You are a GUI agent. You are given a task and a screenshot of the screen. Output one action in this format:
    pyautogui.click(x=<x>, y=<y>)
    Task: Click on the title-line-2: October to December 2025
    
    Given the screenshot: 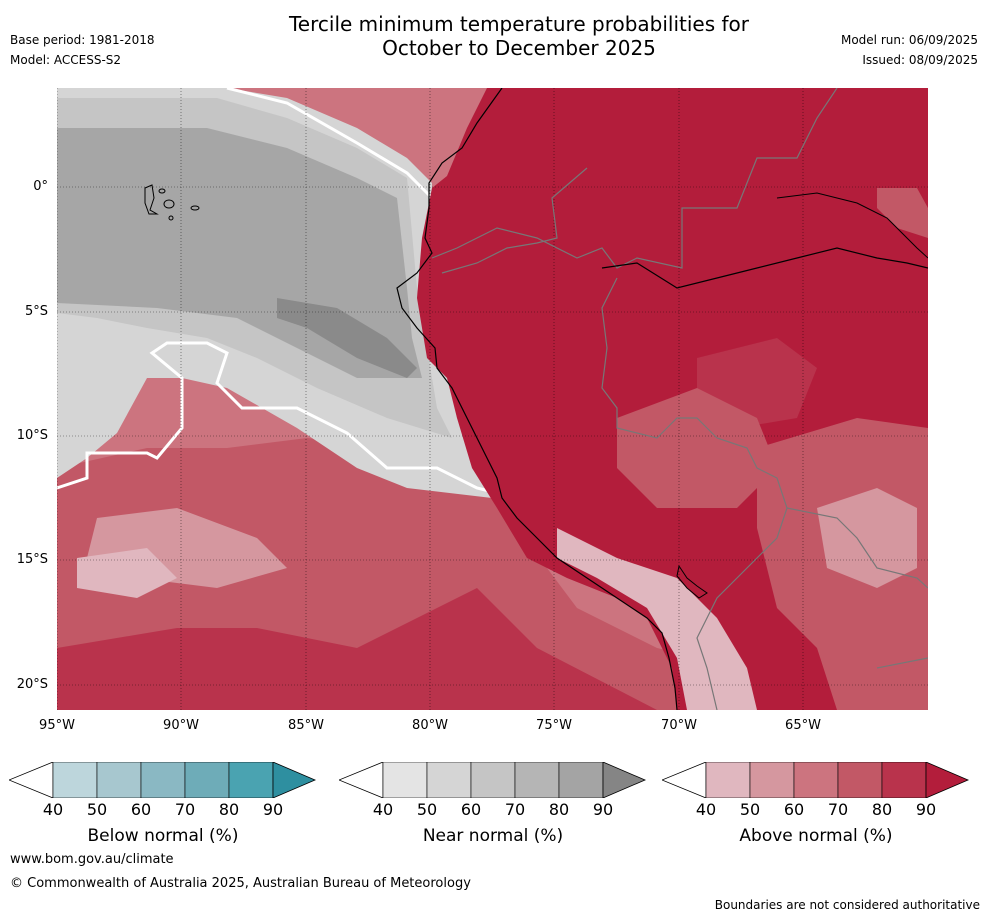 What is the action you would take?
    pyautogui.click(x=519, y=48)
    